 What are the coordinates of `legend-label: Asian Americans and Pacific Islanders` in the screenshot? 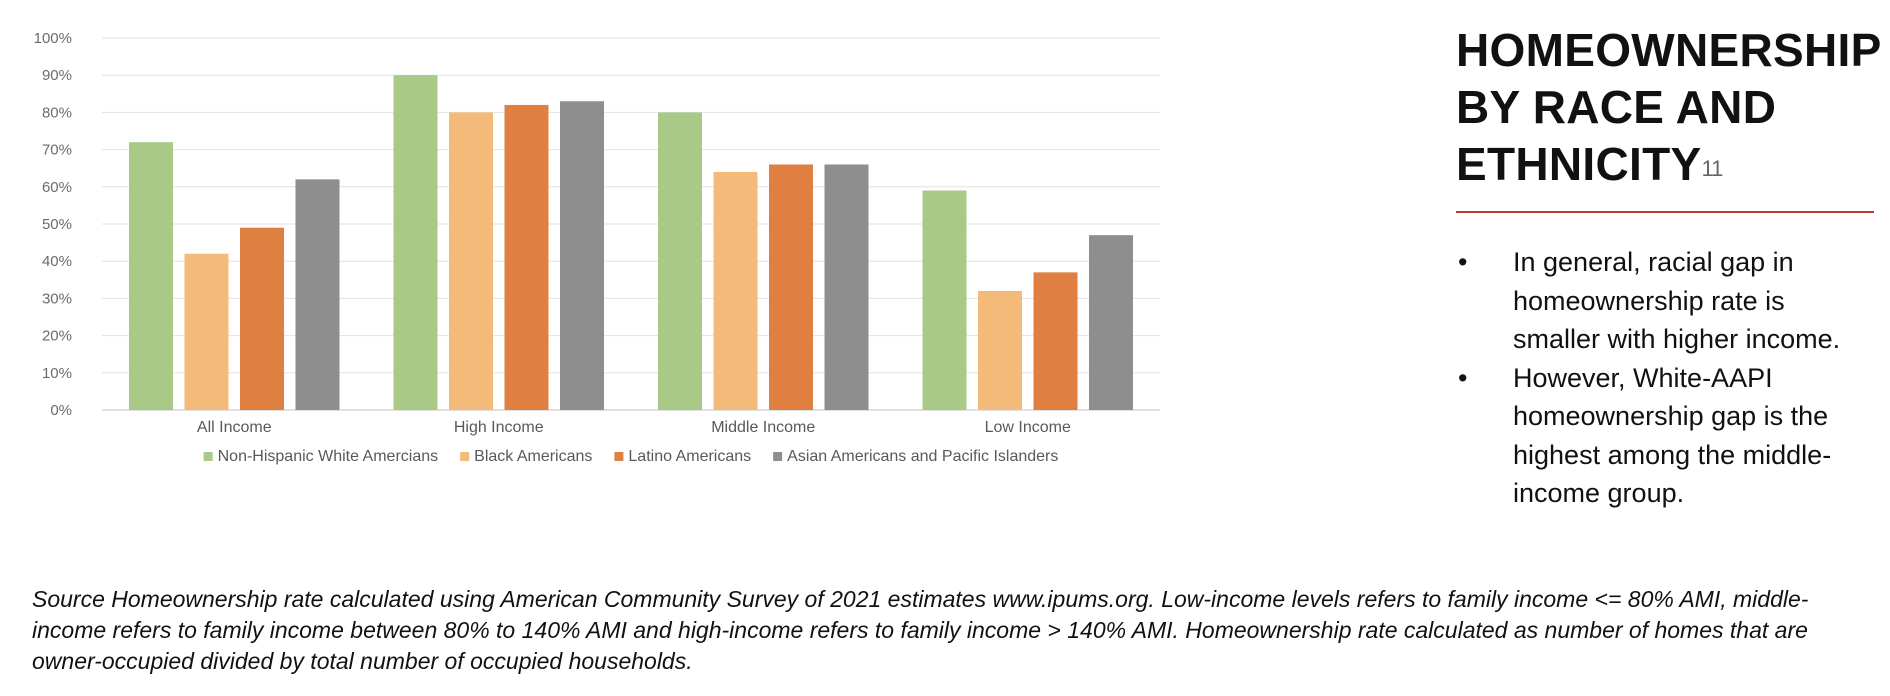 It's located at (922, 456).